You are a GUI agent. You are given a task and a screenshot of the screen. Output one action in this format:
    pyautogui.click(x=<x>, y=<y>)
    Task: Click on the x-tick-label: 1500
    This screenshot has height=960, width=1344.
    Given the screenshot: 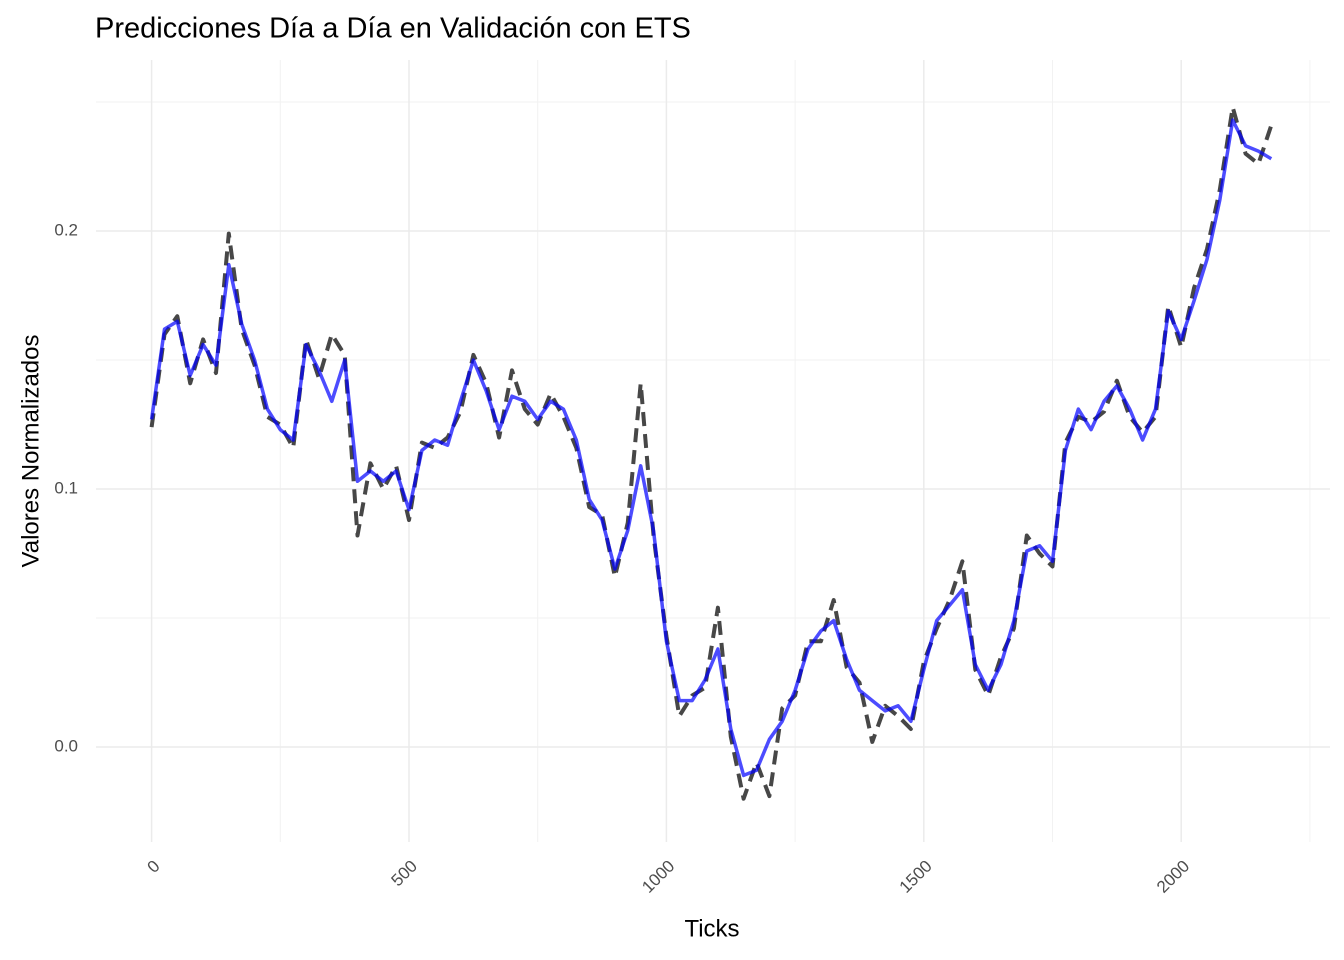 What is the action you would take?
    pyautogui.click(x=916, y=877)
    